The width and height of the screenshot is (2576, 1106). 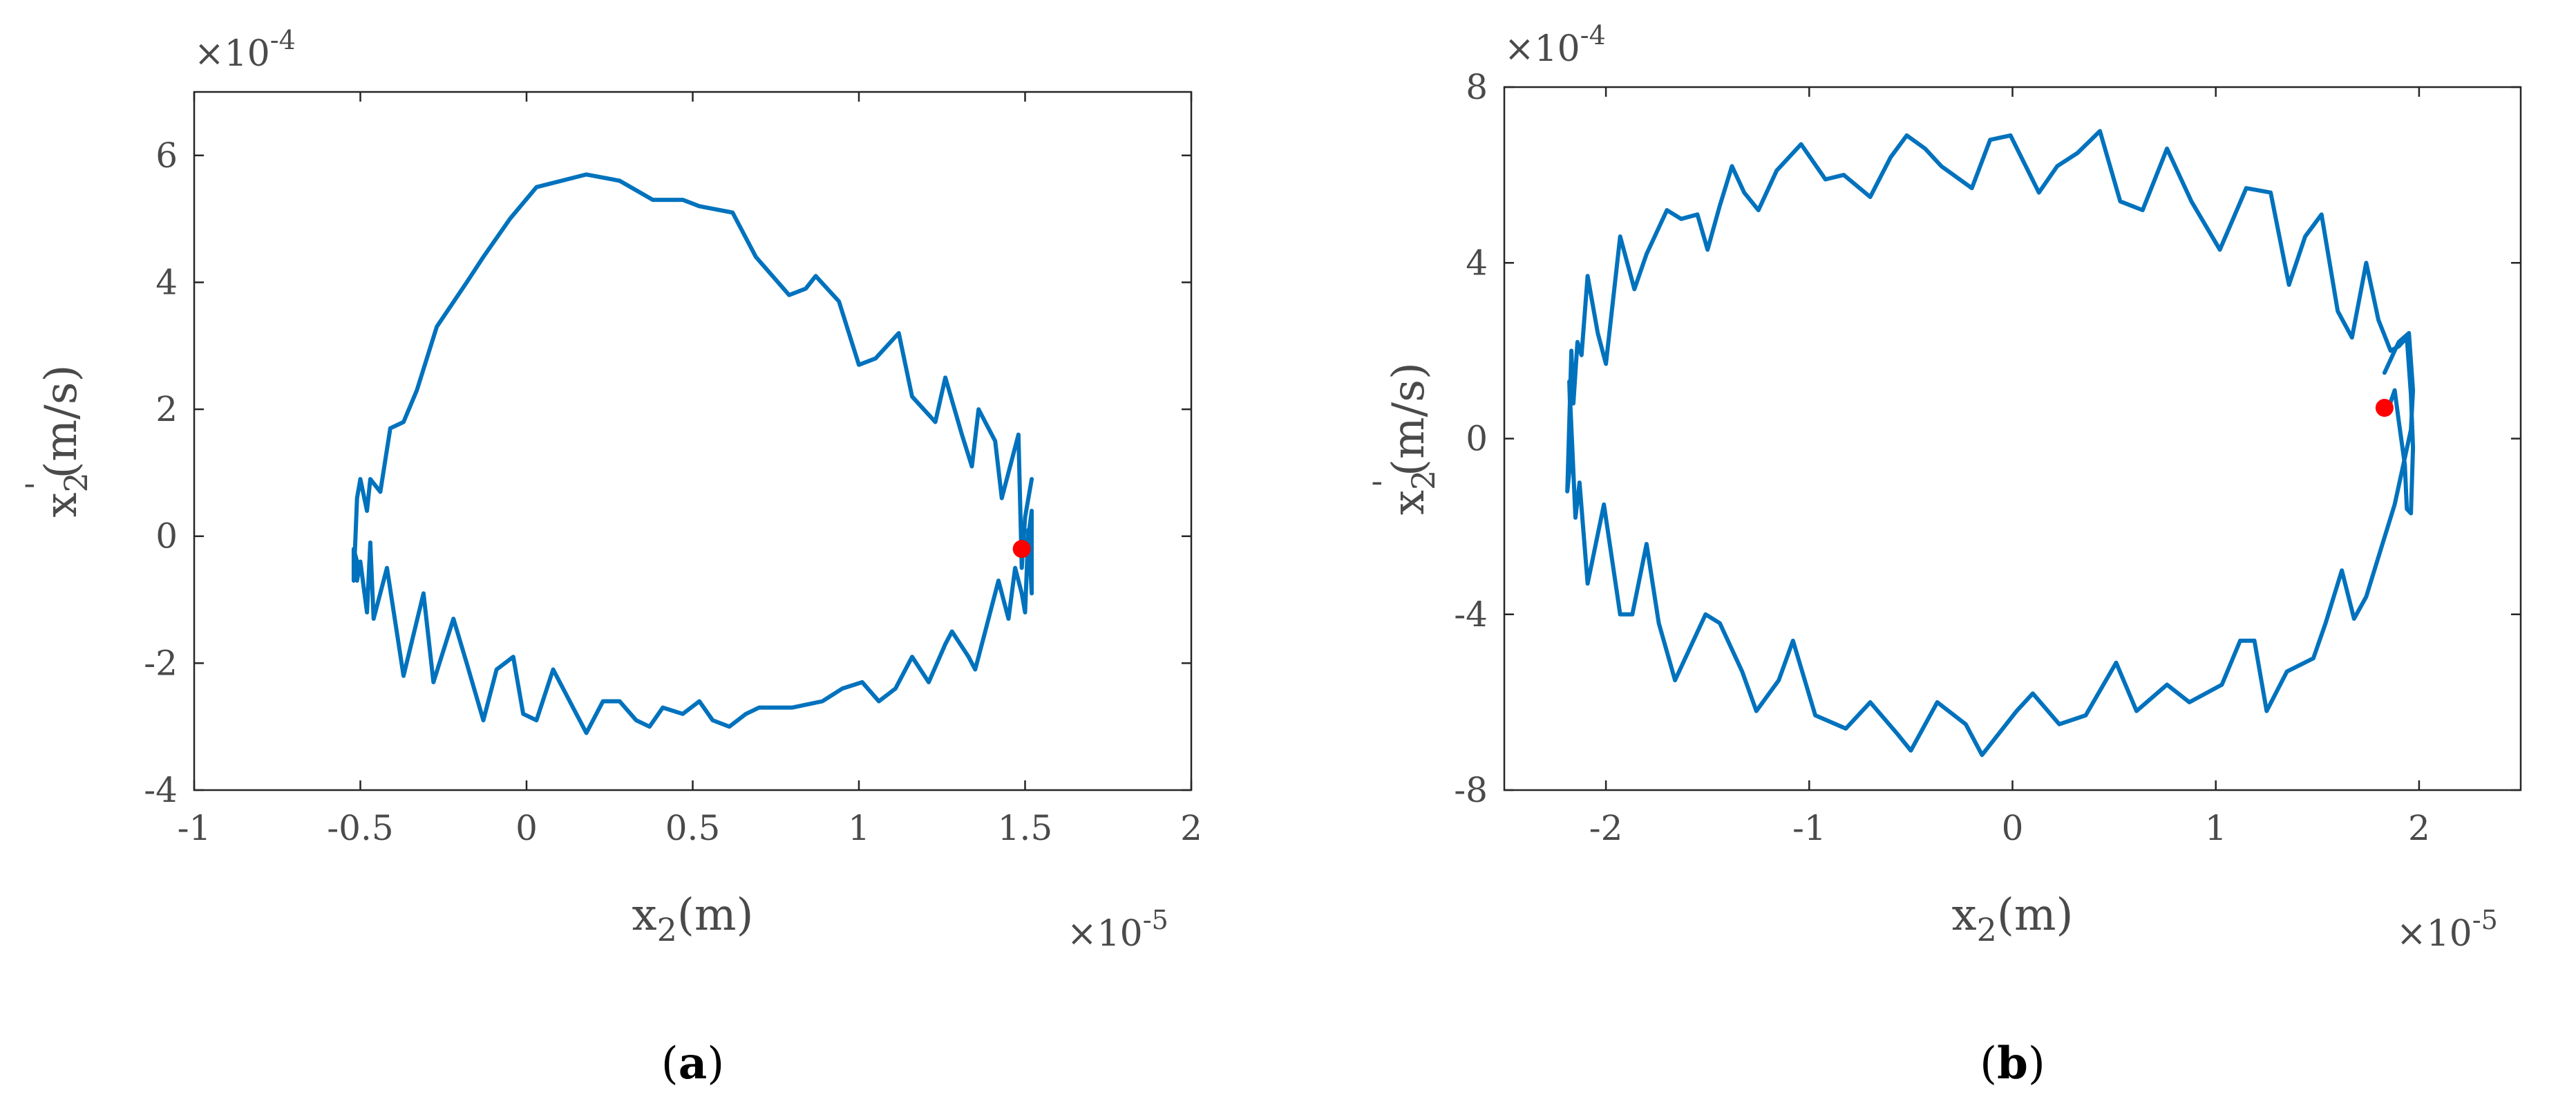 What do you see at coordinates (692, 1063) in the screenshot?
I see `panel-label: (a)` at bounding box center [692, 1063].